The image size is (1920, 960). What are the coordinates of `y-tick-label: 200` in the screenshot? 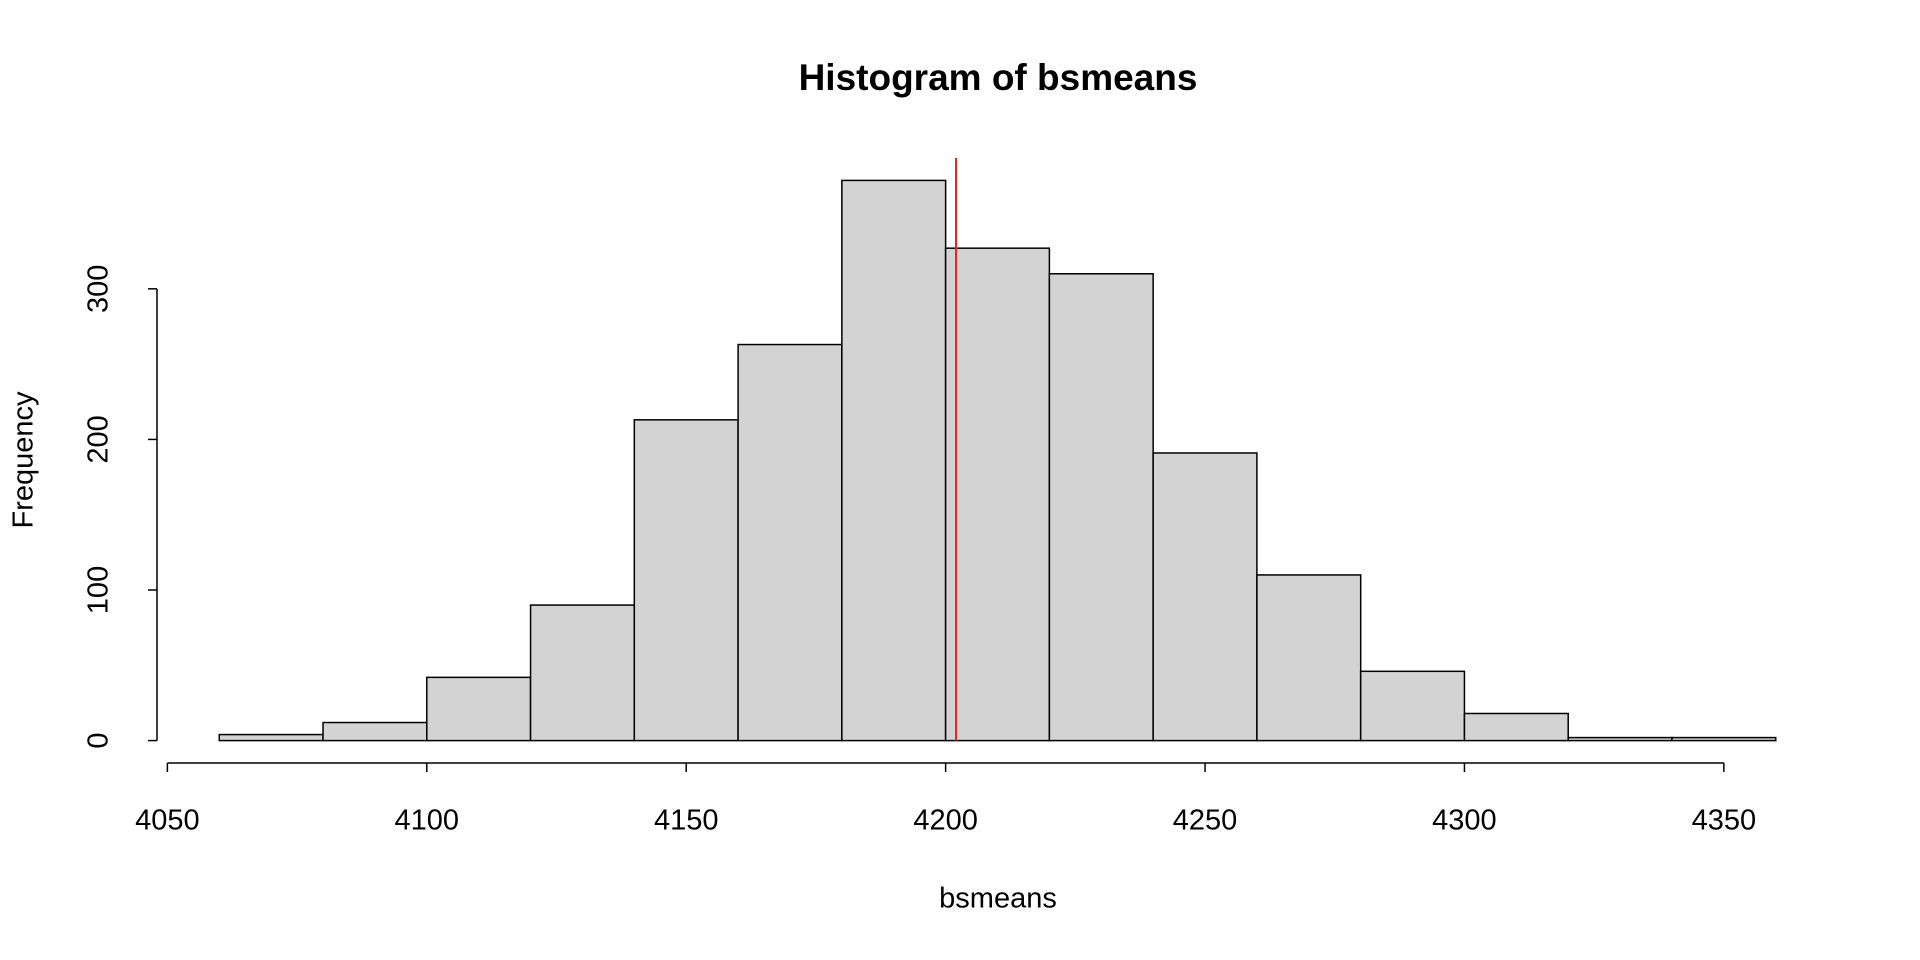 It's located at (99, 439).